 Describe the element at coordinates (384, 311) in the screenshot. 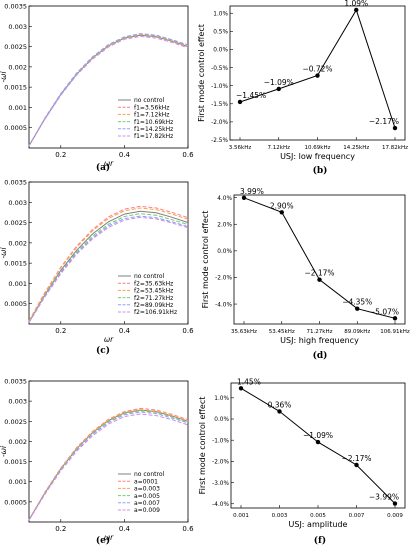

I see `data-label: −5.07%` at that location.